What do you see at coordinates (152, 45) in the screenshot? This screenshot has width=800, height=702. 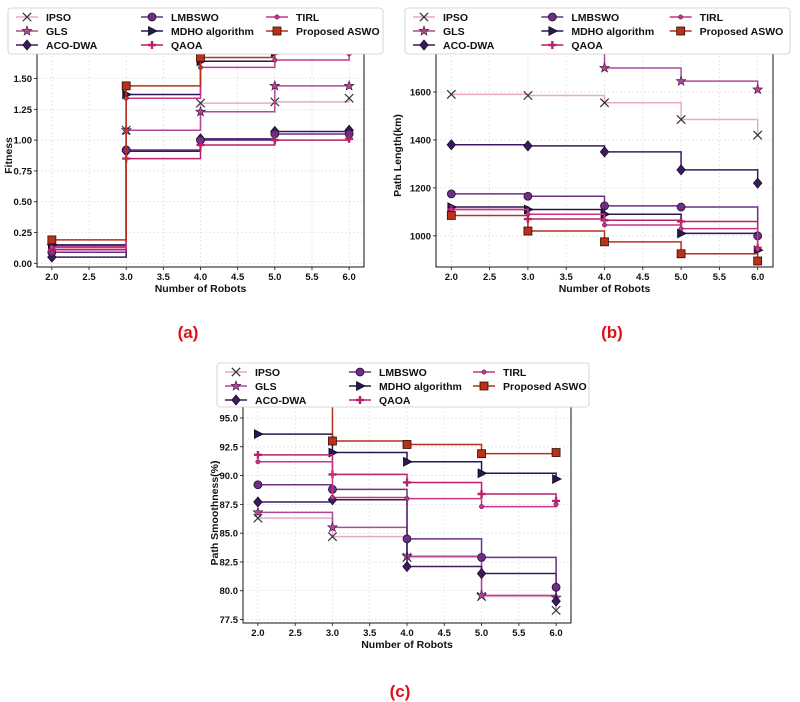 I see `legend-marker-qaoa` at bounding box center [152, 45].